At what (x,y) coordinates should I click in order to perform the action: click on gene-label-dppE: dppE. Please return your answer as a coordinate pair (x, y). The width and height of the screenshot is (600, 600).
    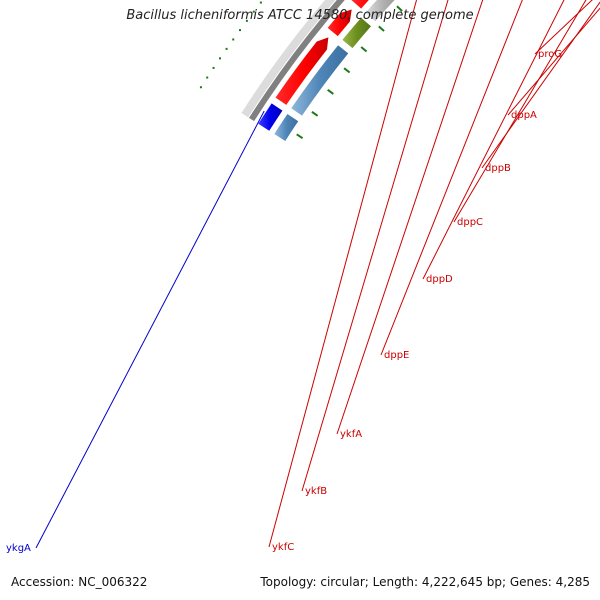
    Looking at the image, I should click on (396, 355).